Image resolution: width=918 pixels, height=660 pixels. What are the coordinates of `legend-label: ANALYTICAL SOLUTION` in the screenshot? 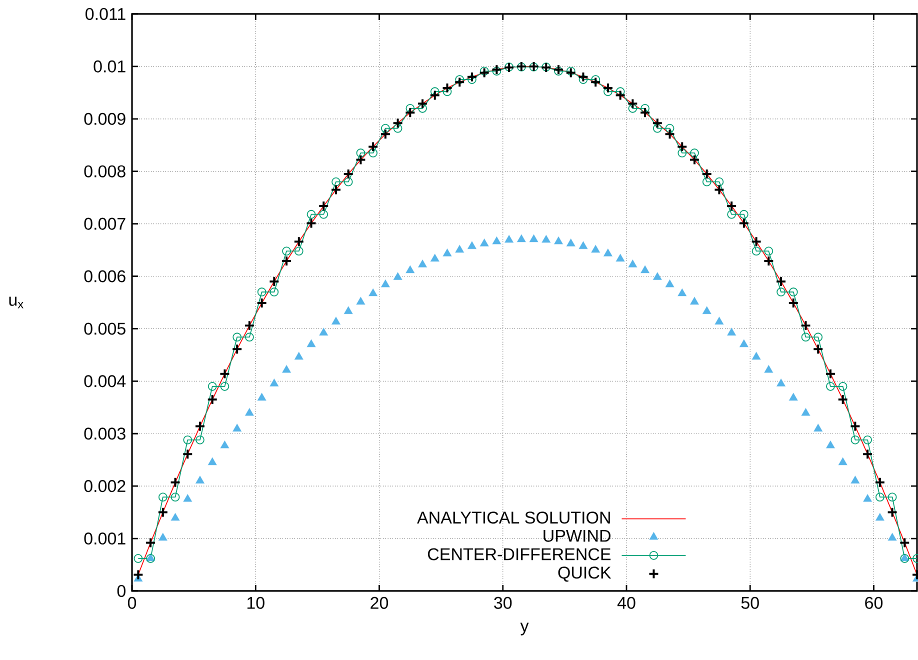 It's located at (513, 518).